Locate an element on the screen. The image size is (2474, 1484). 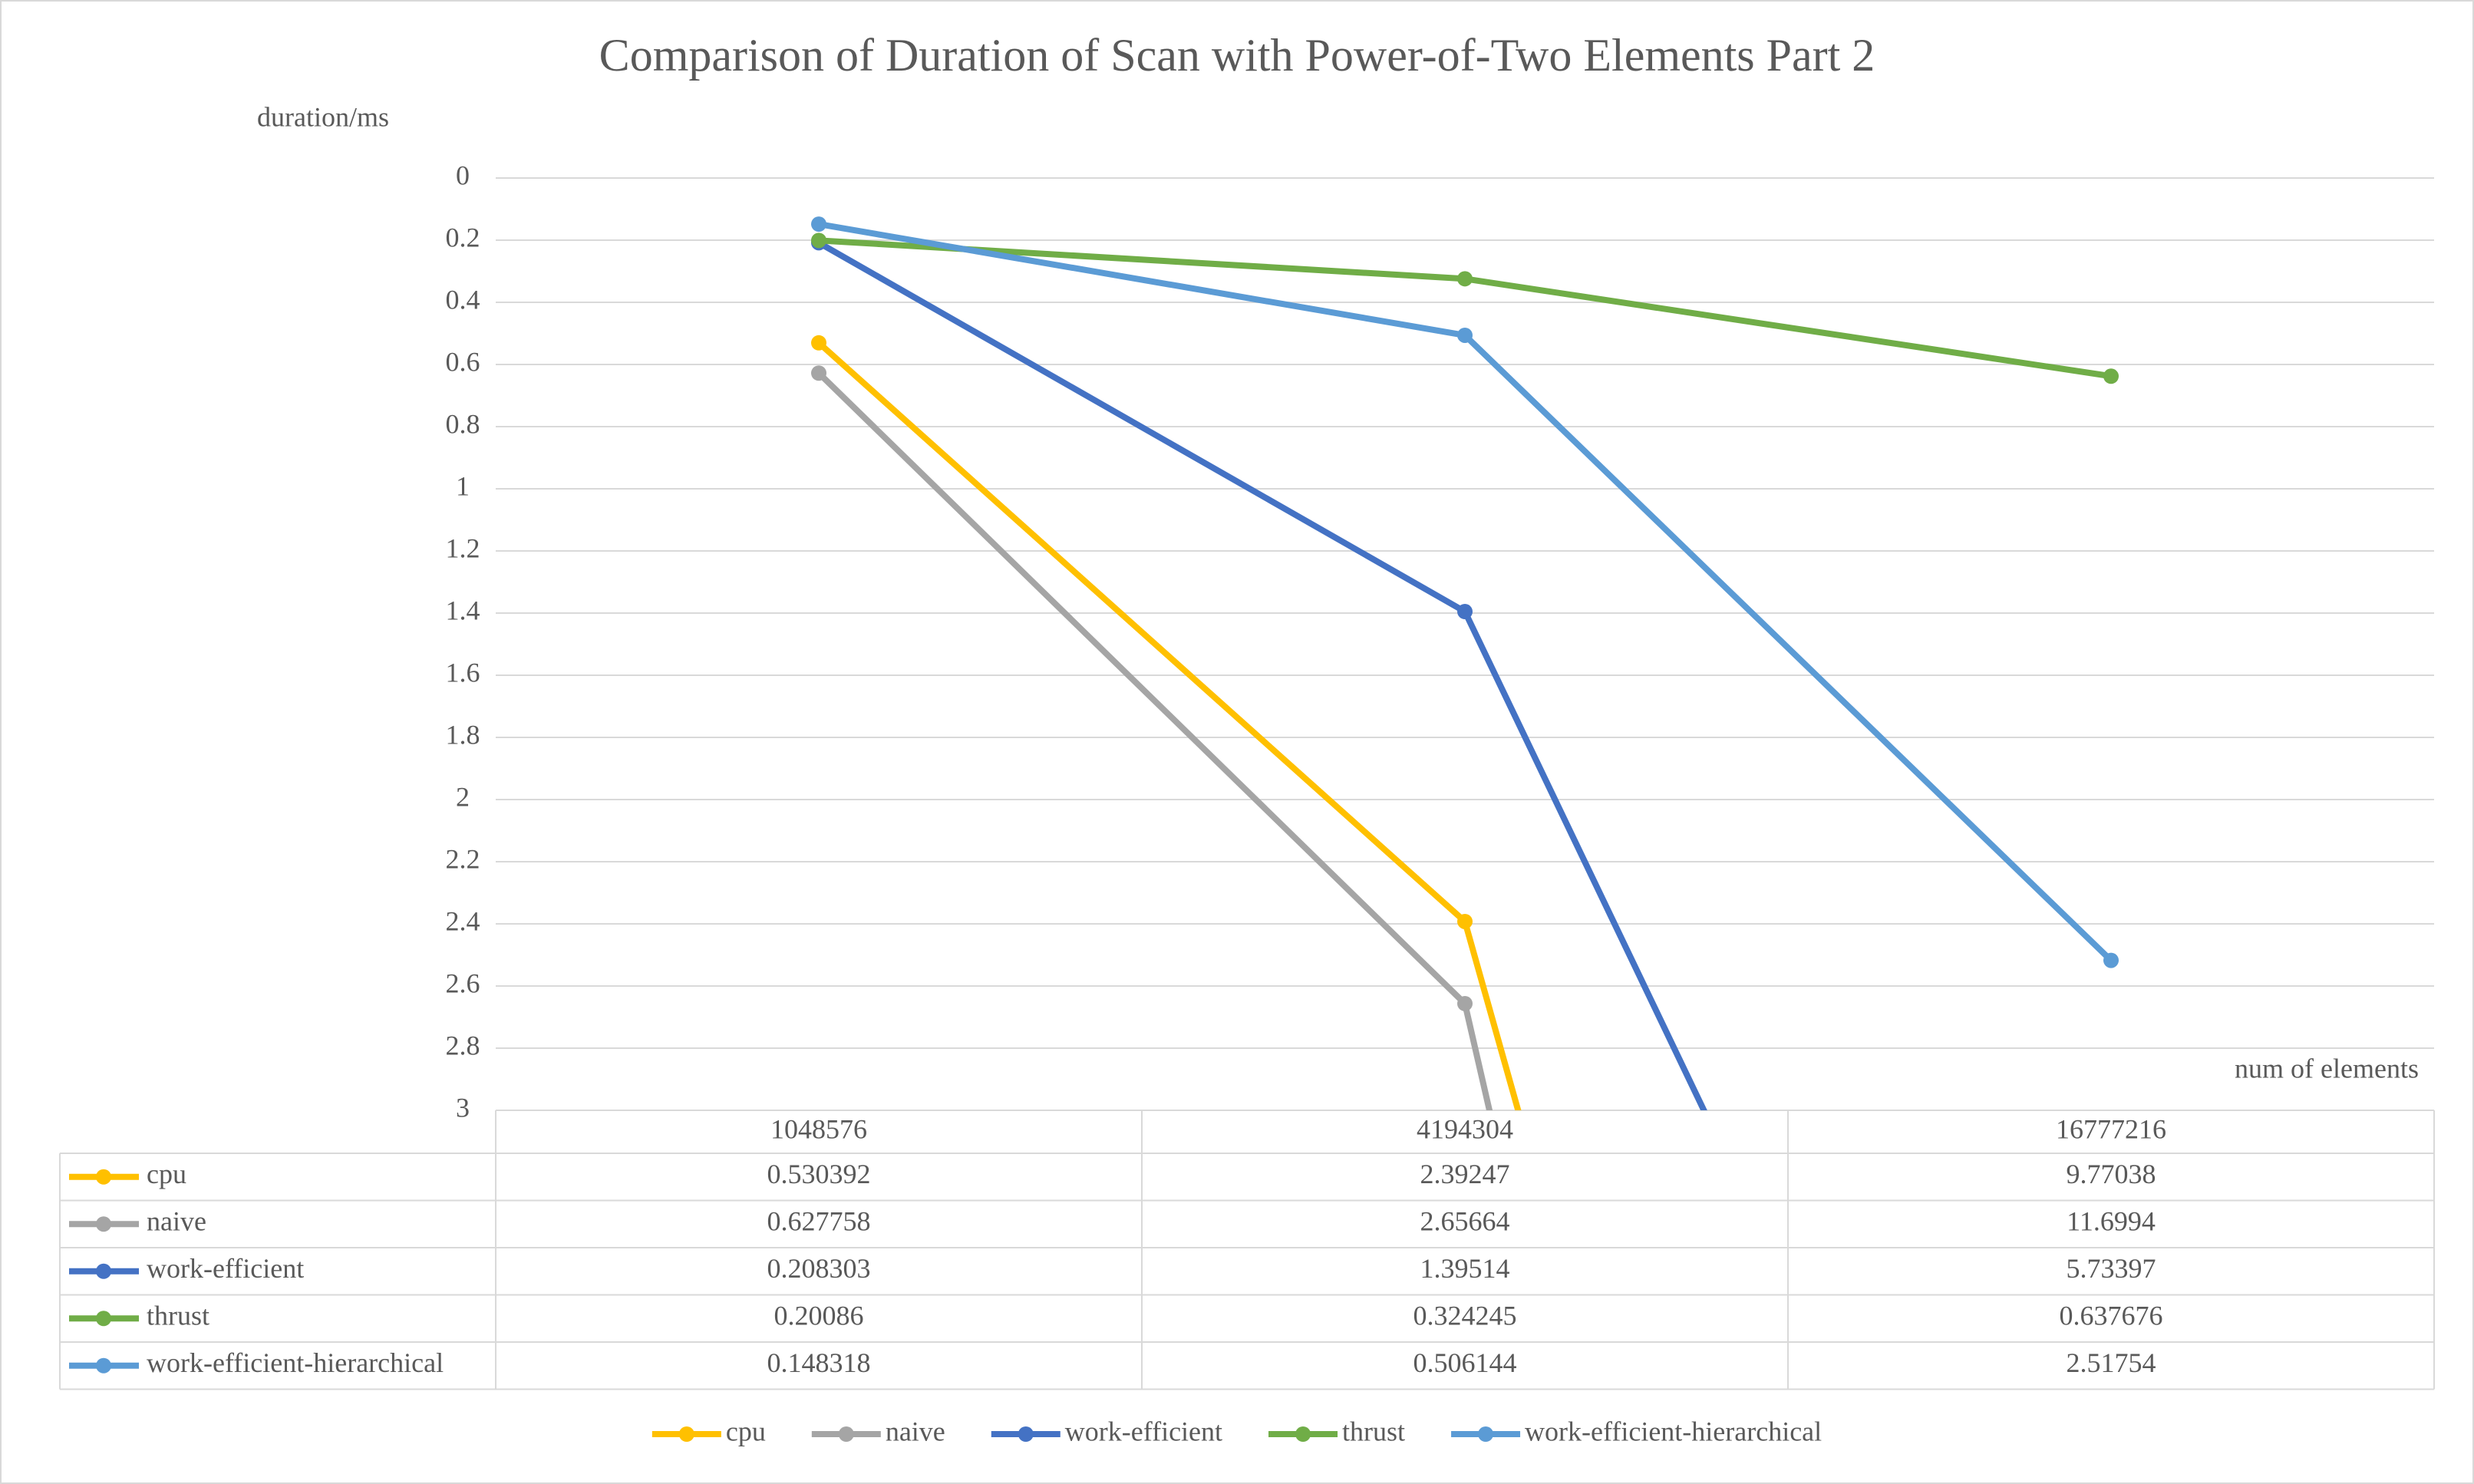
table-value: 0.324245 is located at coordinates (1465, 1316).